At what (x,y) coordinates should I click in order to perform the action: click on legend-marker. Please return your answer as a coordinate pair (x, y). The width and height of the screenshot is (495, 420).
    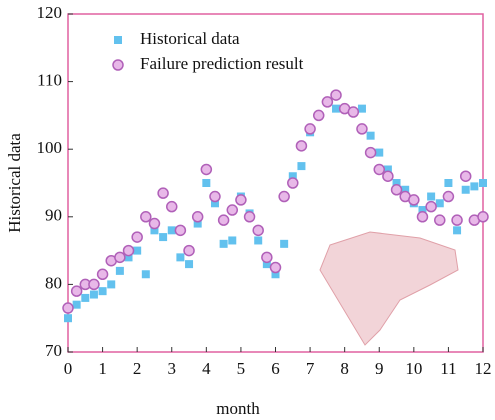
    Looking at the image, I should click on (118, 40).